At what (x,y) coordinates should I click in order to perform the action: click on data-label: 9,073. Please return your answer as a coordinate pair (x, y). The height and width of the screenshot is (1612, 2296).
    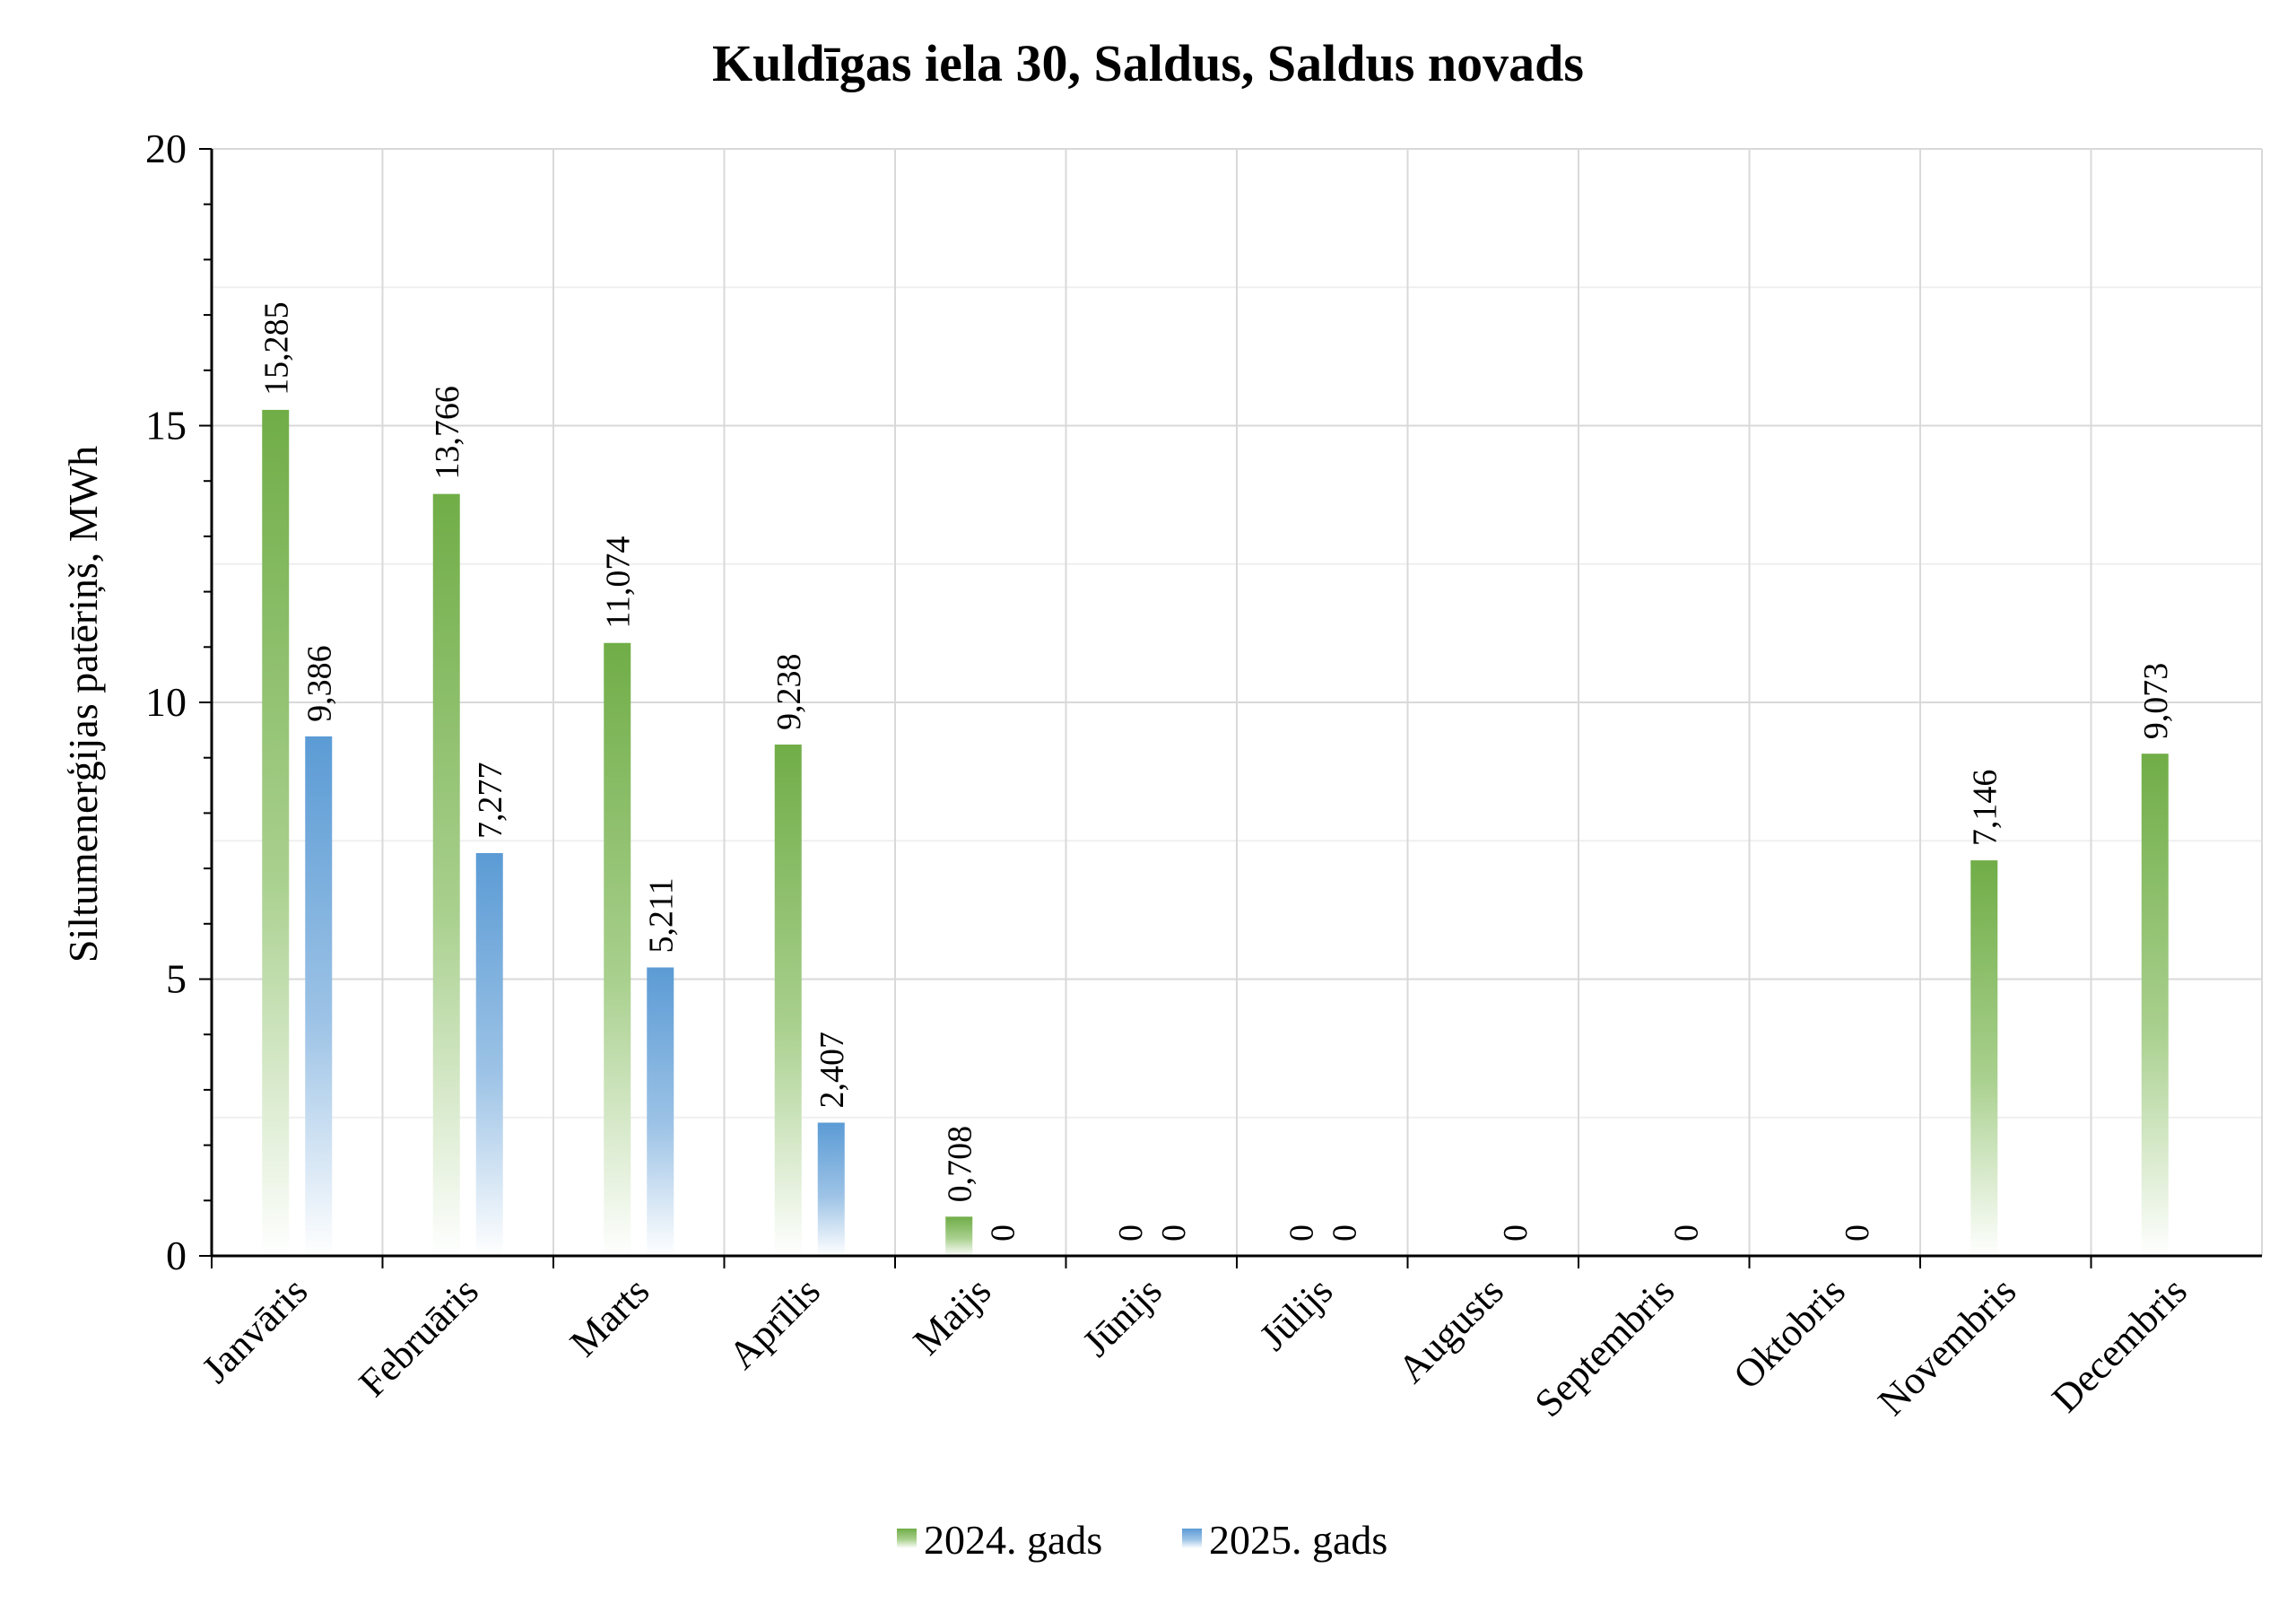
    Looking at the image, I should click on (2156, 701).